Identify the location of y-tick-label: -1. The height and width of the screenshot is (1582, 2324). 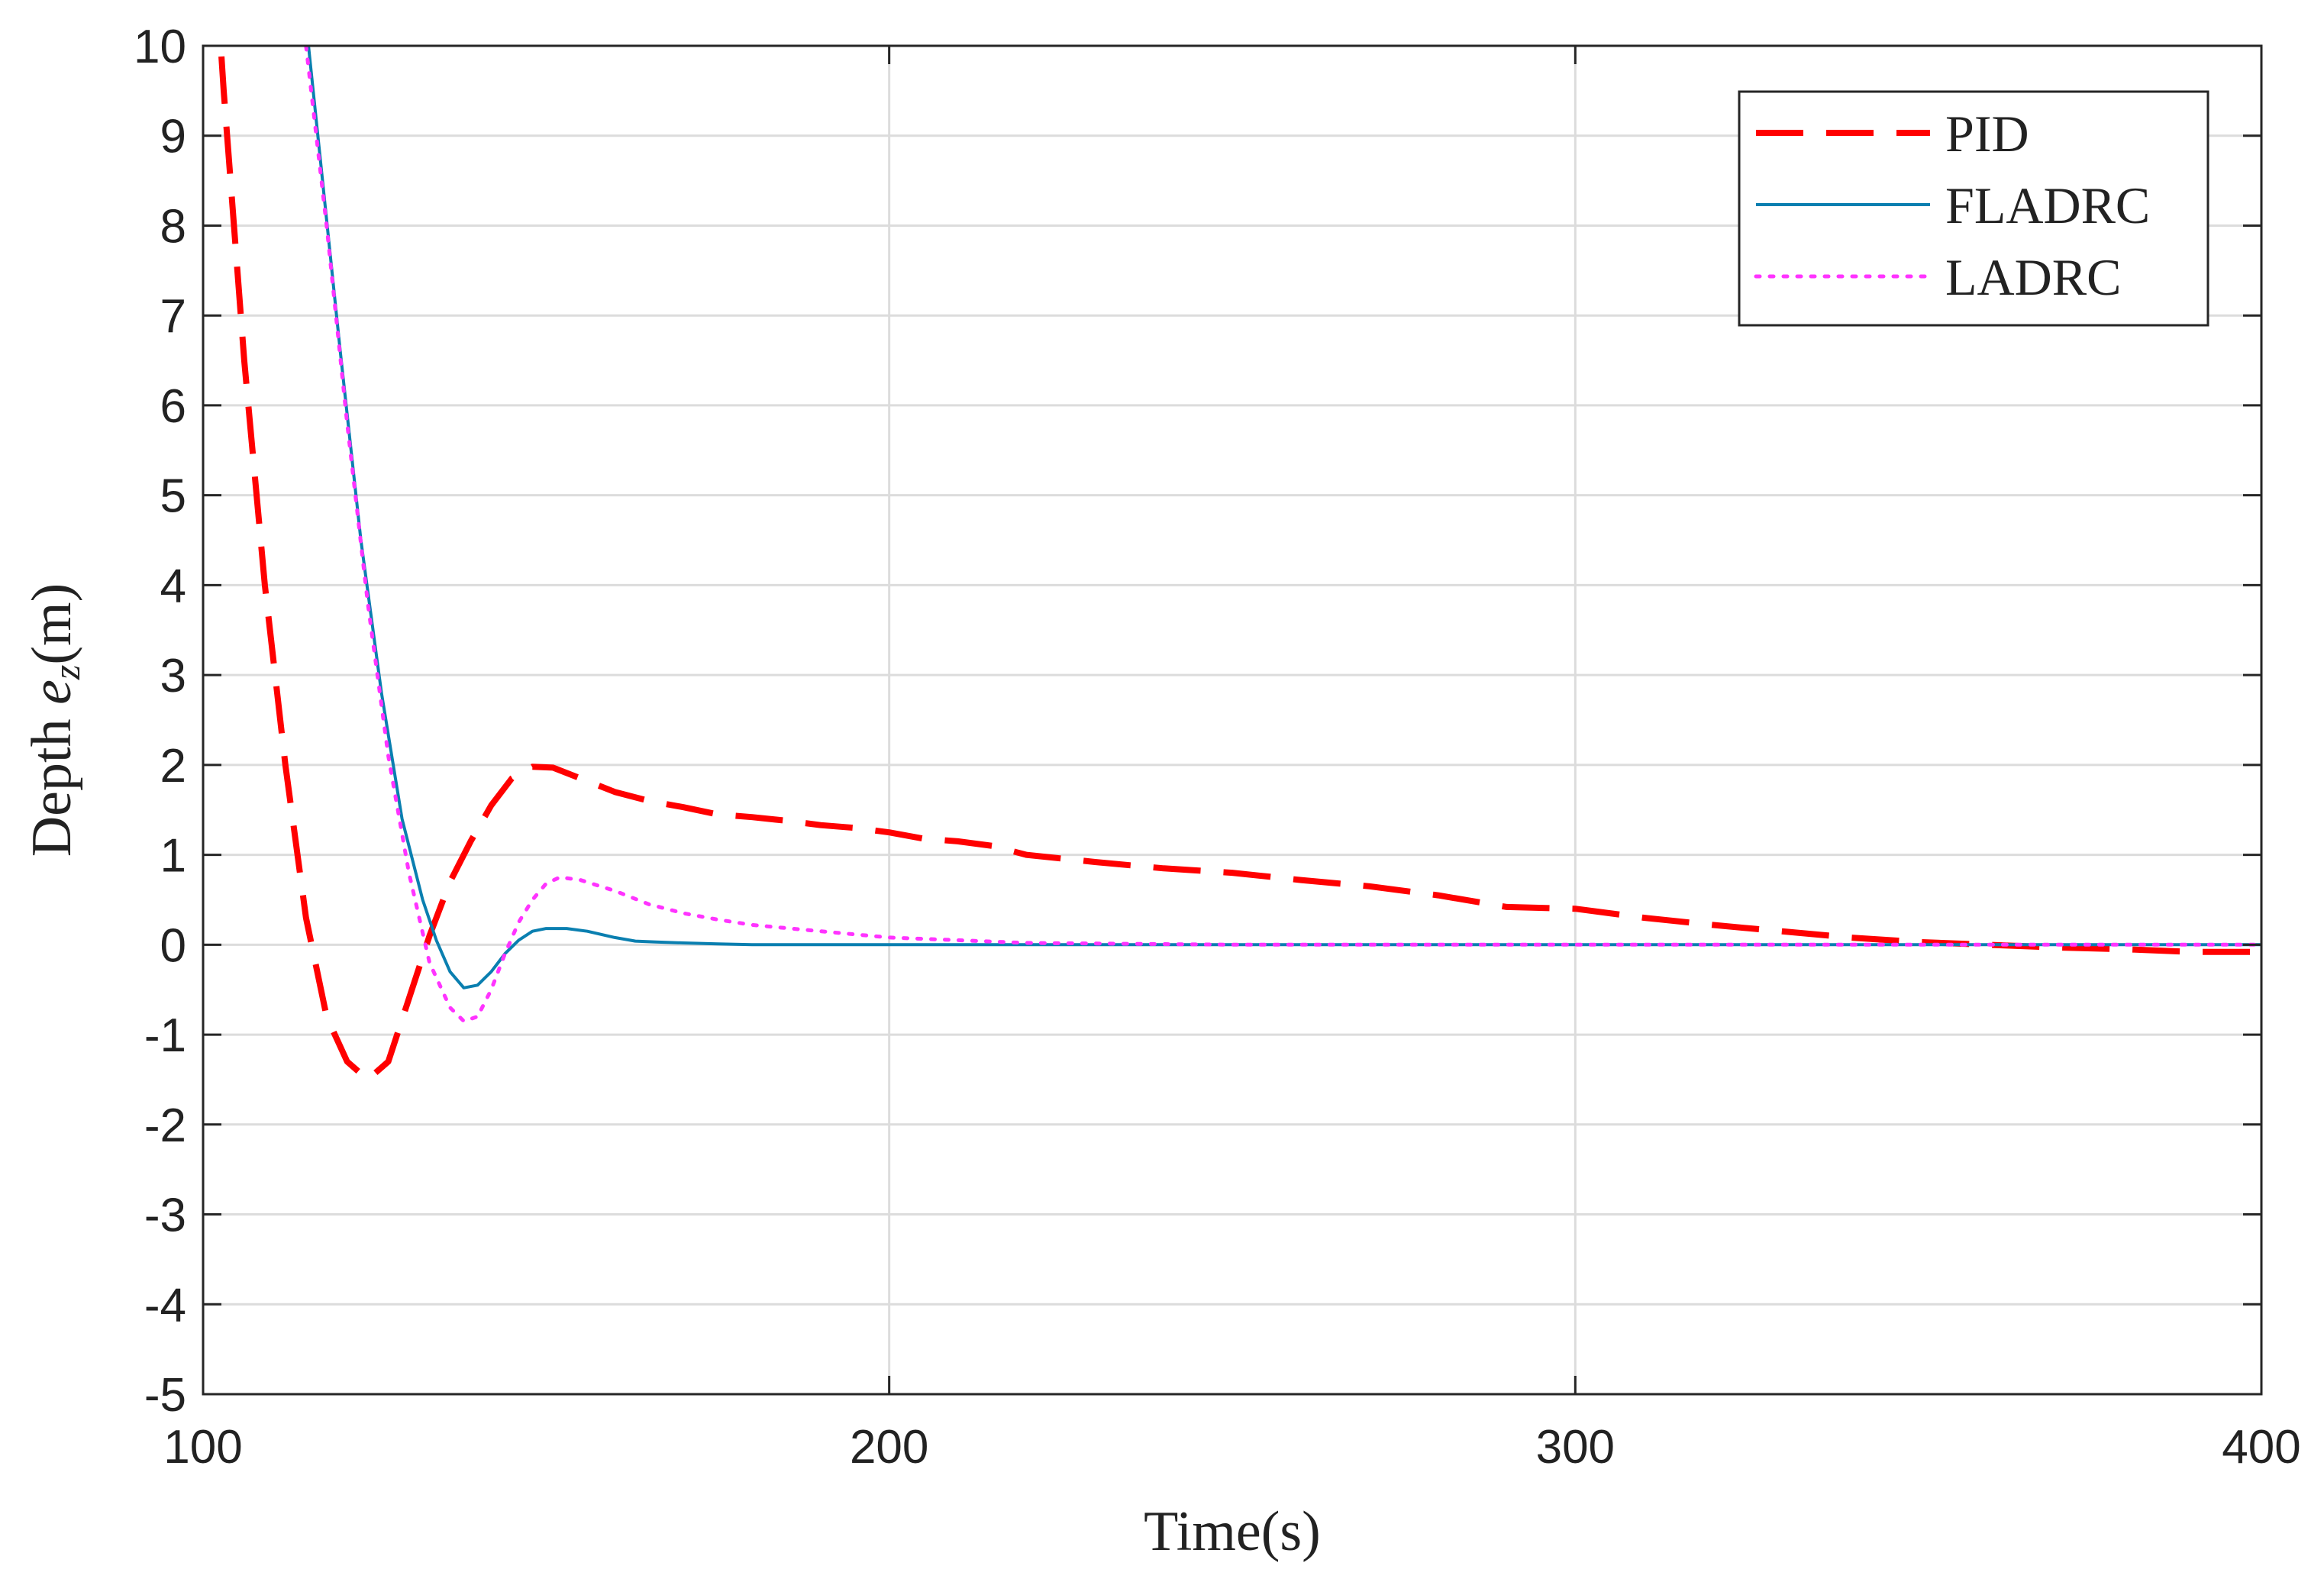
(165, 1035).